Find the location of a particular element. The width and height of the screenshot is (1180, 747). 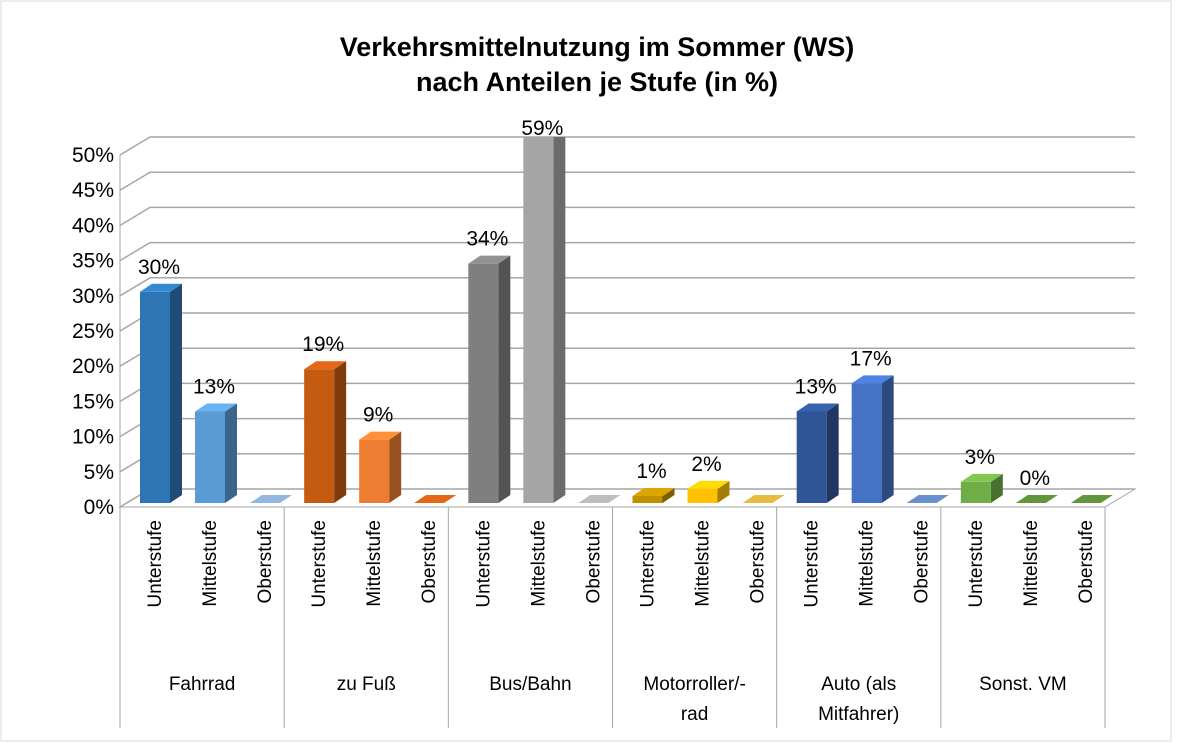

x-group-label: Sonst. VM is located at coordinates (1023, 684).